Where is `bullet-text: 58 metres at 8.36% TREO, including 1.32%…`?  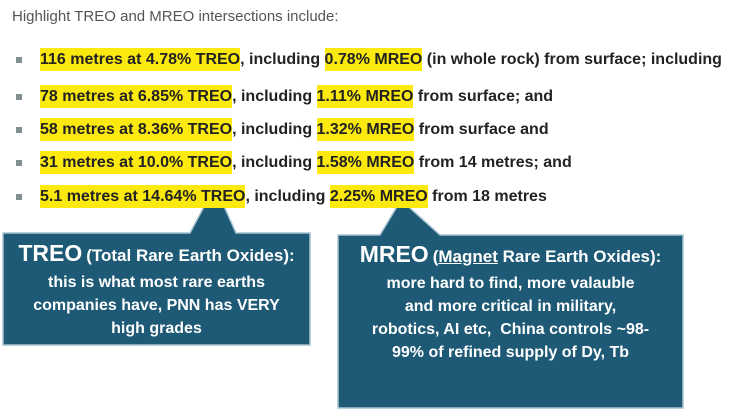
bullet-text: 58 metres at 8.36% TREO, including 1.32%… is located at coordinates (294, 129).